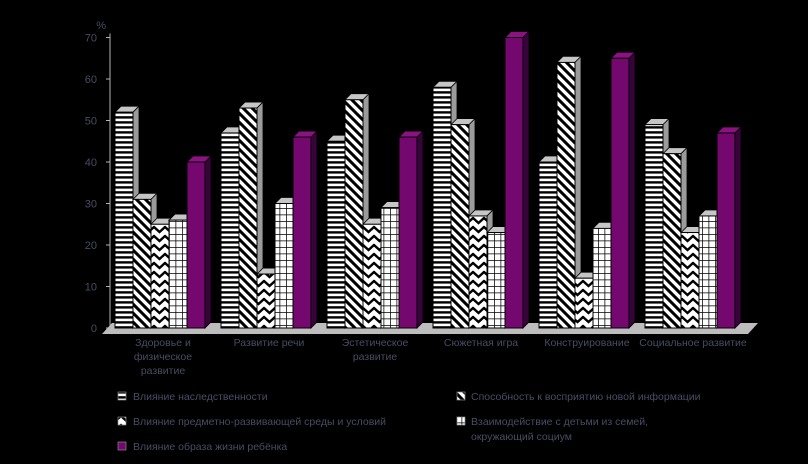 The height and width of the screenshot is (464, 808). What do you see at coordinates (375, 350) in the screenshot?
I see `category-label: Эстетическое развитие` at bounding box center [375, 350].